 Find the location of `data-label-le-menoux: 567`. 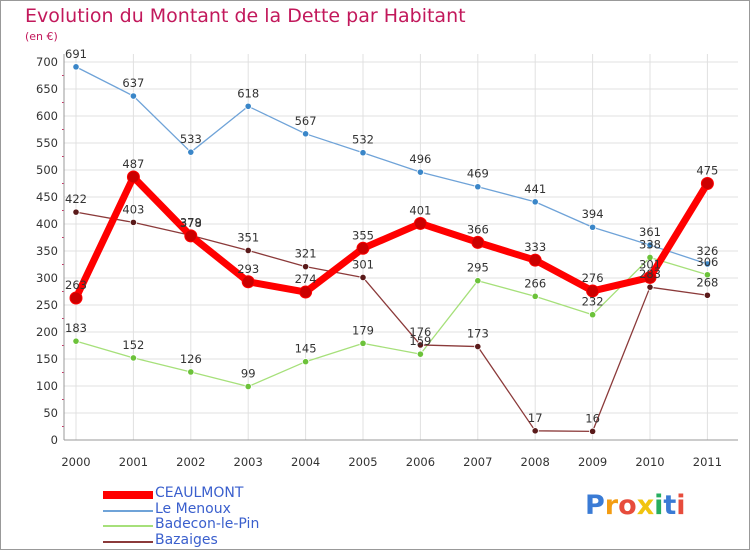

data-label-le-menoux: 567 is located at coordinates (306, 121).